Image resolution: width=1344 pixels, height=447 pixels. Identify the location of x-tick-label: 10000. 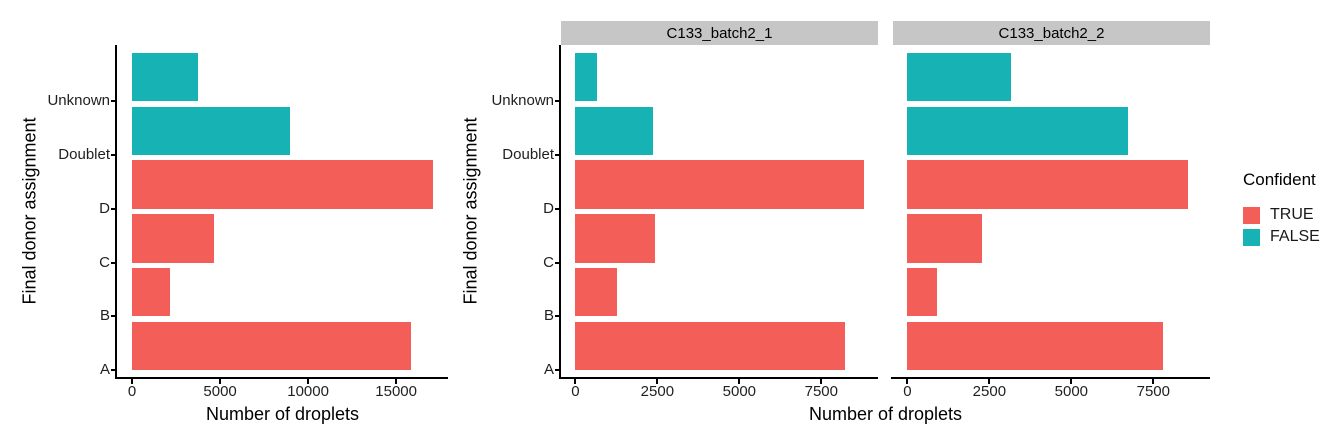
(308, 391).